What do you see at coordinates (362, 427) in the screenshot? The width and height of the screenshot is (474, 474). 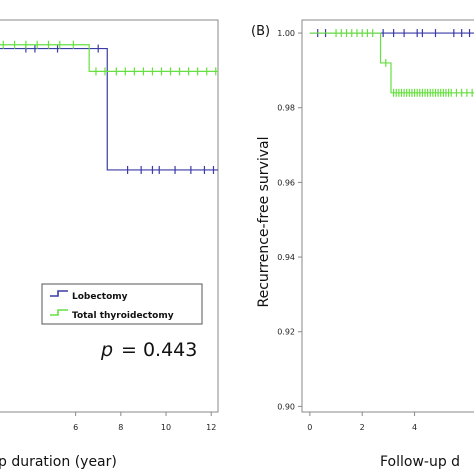 I see `x-tick-label: 2` at bounding box center [362, 427].